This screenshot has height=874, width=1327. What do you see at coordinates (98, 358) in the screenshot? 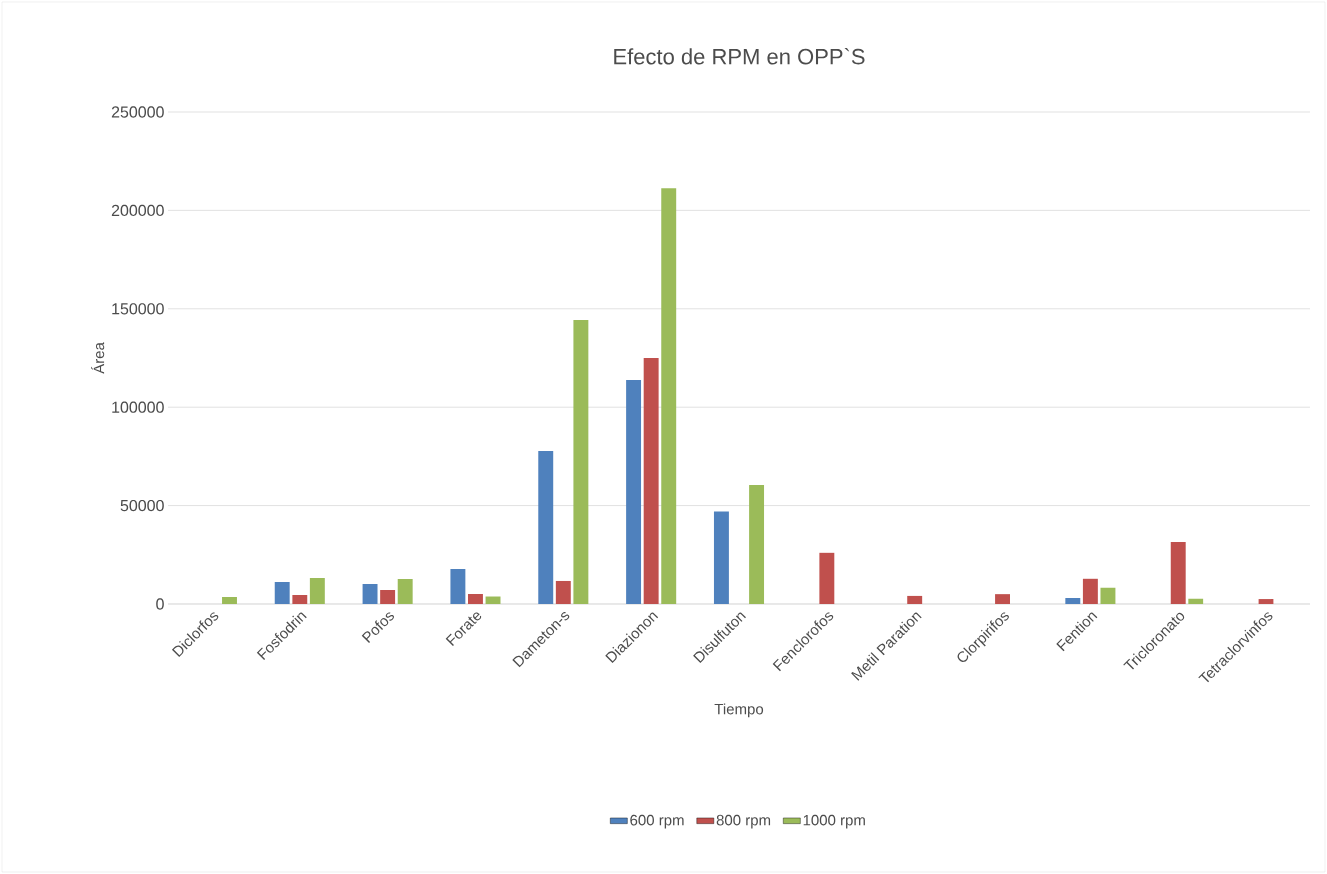
I see `y-axis-title: Área` at bounding box center [98, 358].